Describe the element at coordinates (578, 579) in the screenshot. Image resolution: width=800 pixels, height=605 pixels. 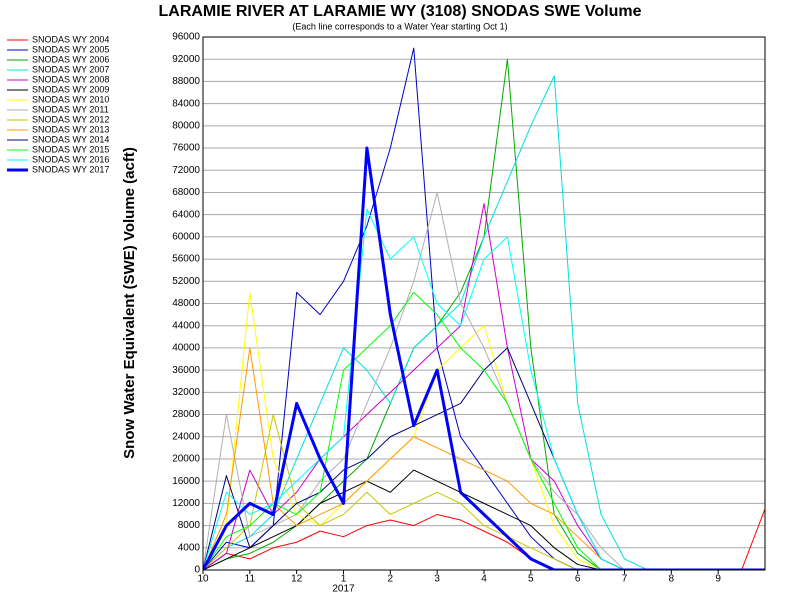
I see `x-tick-label: 6` at that location.